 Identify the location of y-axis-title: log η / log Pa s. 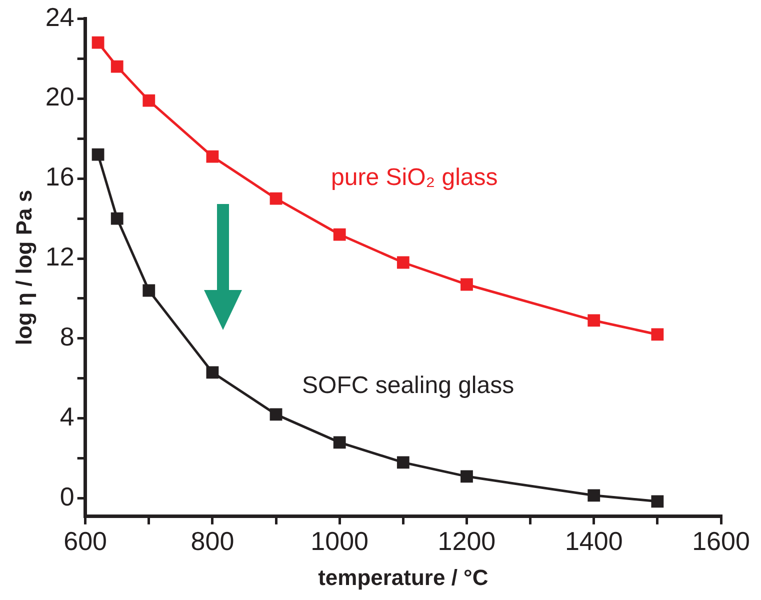
(23, 268).